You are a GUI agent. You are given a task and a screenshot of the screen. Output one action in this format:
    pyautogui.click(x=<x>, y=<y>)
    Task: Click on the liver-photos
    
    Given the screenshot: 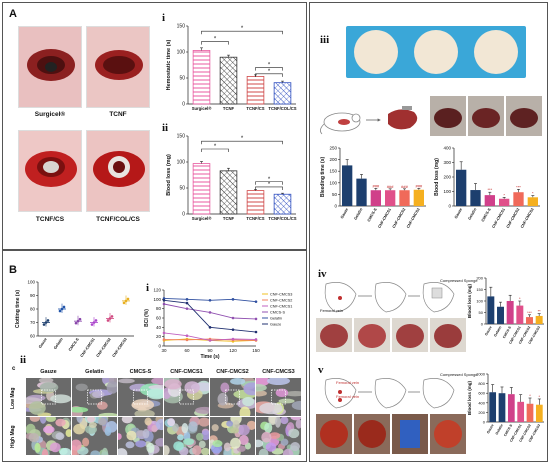 What is the action you would take?
    pyautogui.click(x=487, y=116)
    